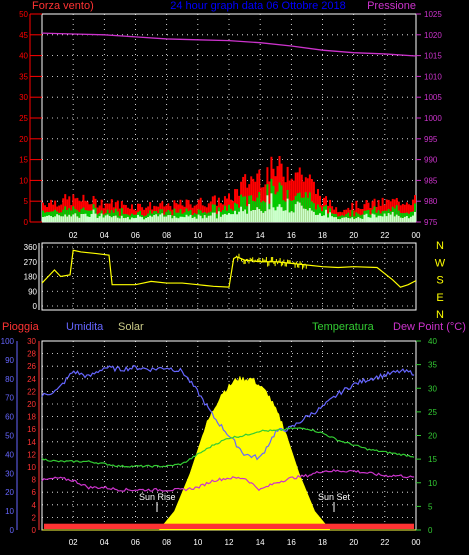 Image resolution: width=469 pixels, height=555 pixels. I want to click on rain-tick-label: 28, so click(31, 354).